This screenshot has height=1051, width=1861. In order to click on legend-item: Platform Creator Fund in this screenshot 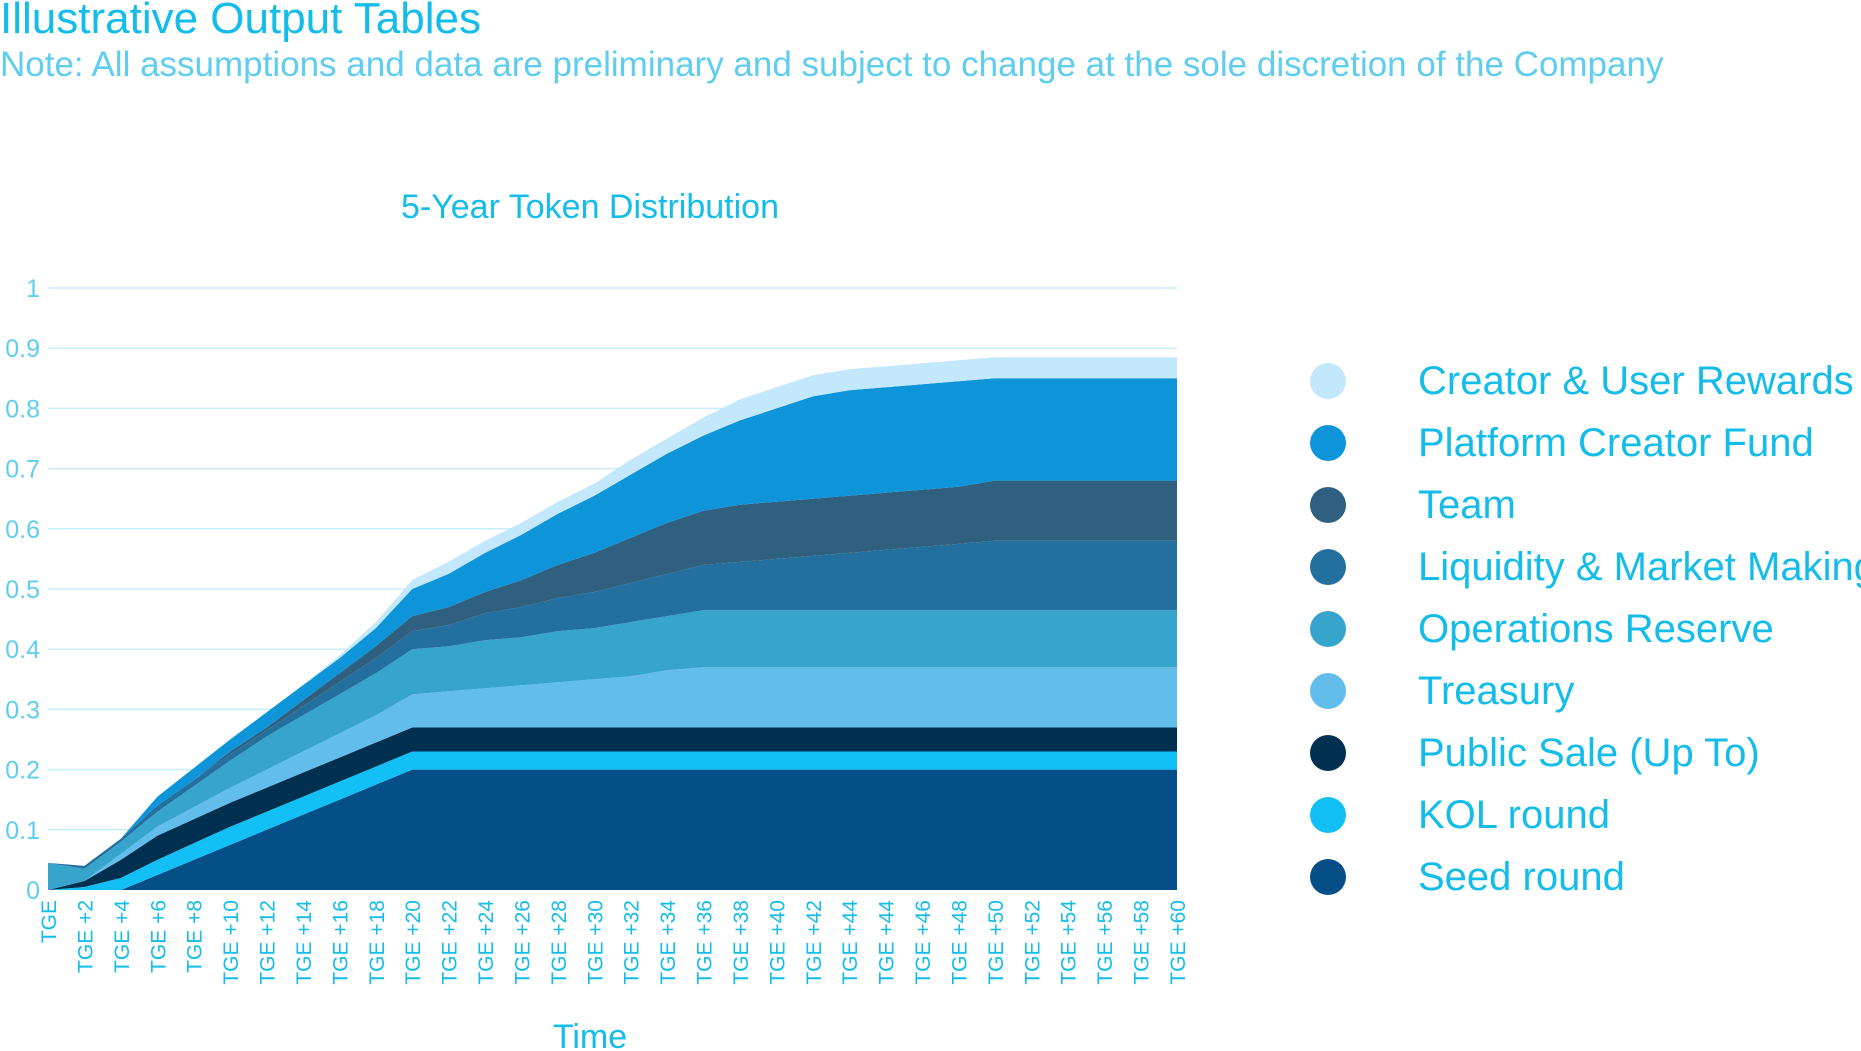, I will do `click(1585, 443)`.